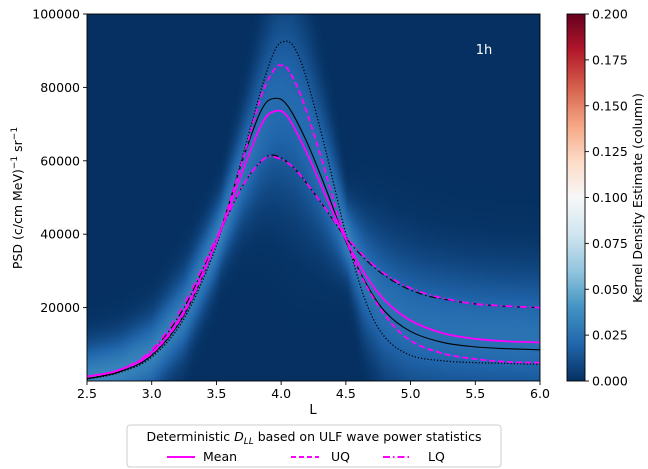 The height and width of the screenshot is (469, 648). Describe the element at coordinates (190, 436) in the screenshot. I see `legend-title-prefix: Deterministic` at that location.